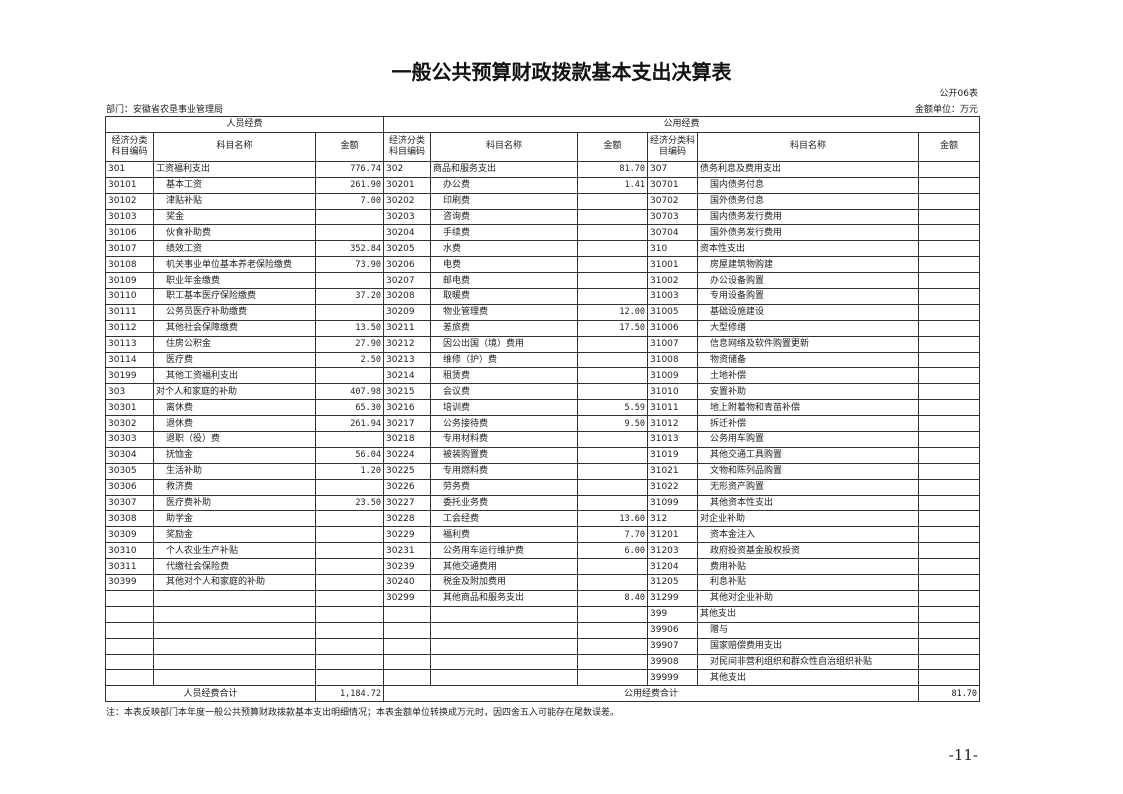 This screenshot has width=1123, height=794. I want to click on cell-code: 31299, so click(672, 598).